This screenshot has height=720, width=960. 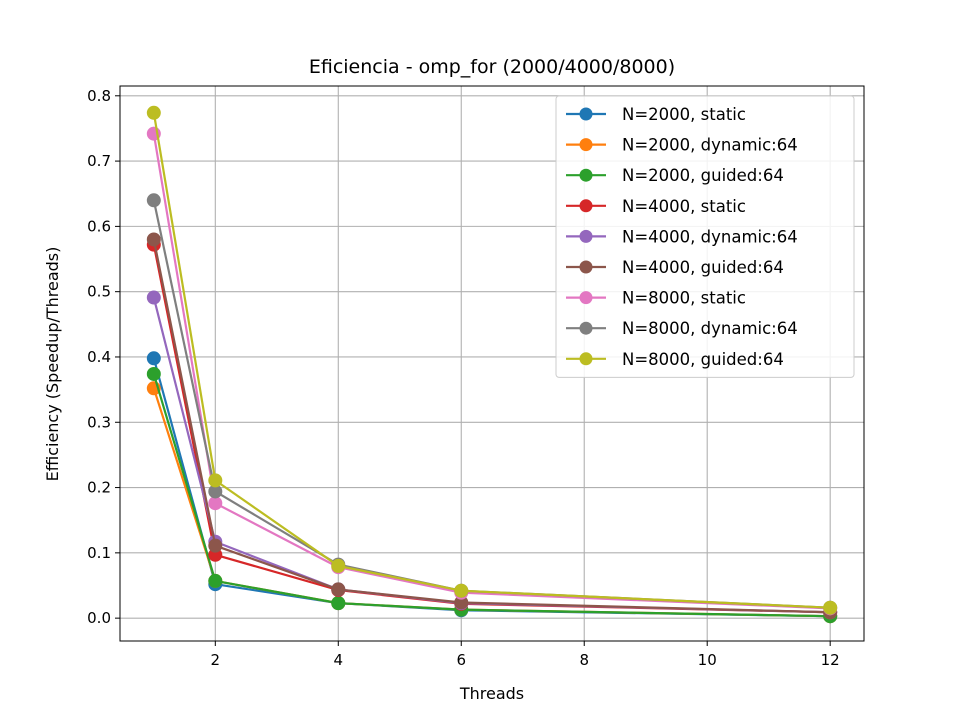 What do you see at coordinates (99, 161) in the screenshot?
I see `y-tick-label: 0.7` at bounding box center [99, 161].